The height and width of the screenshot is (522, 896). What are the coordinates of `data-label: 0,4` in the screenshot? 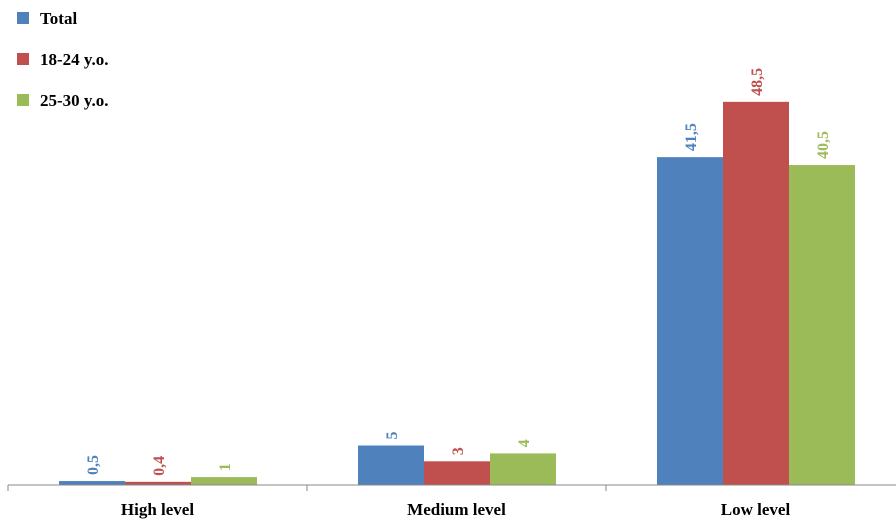 It's located at (159, 466).